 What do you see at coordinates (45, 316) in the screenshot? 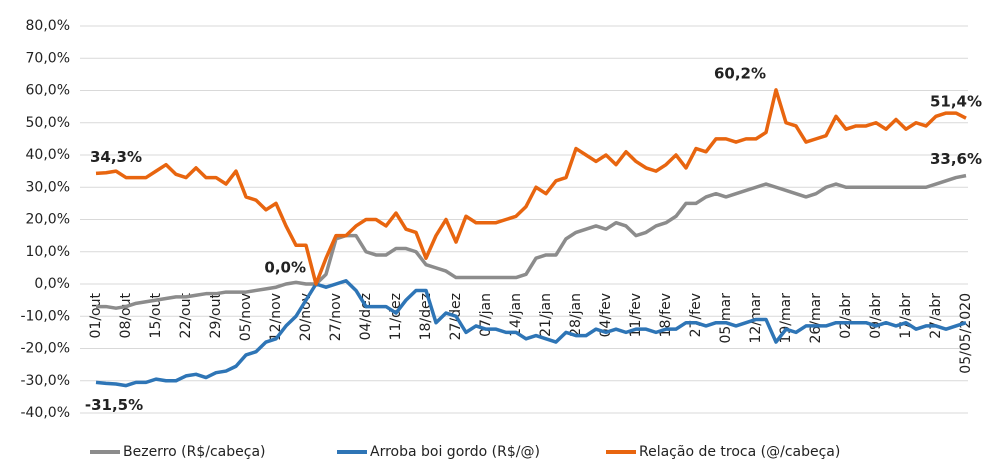
I see `y-tick-label: -10,0%` at bounding box center [45, 316].